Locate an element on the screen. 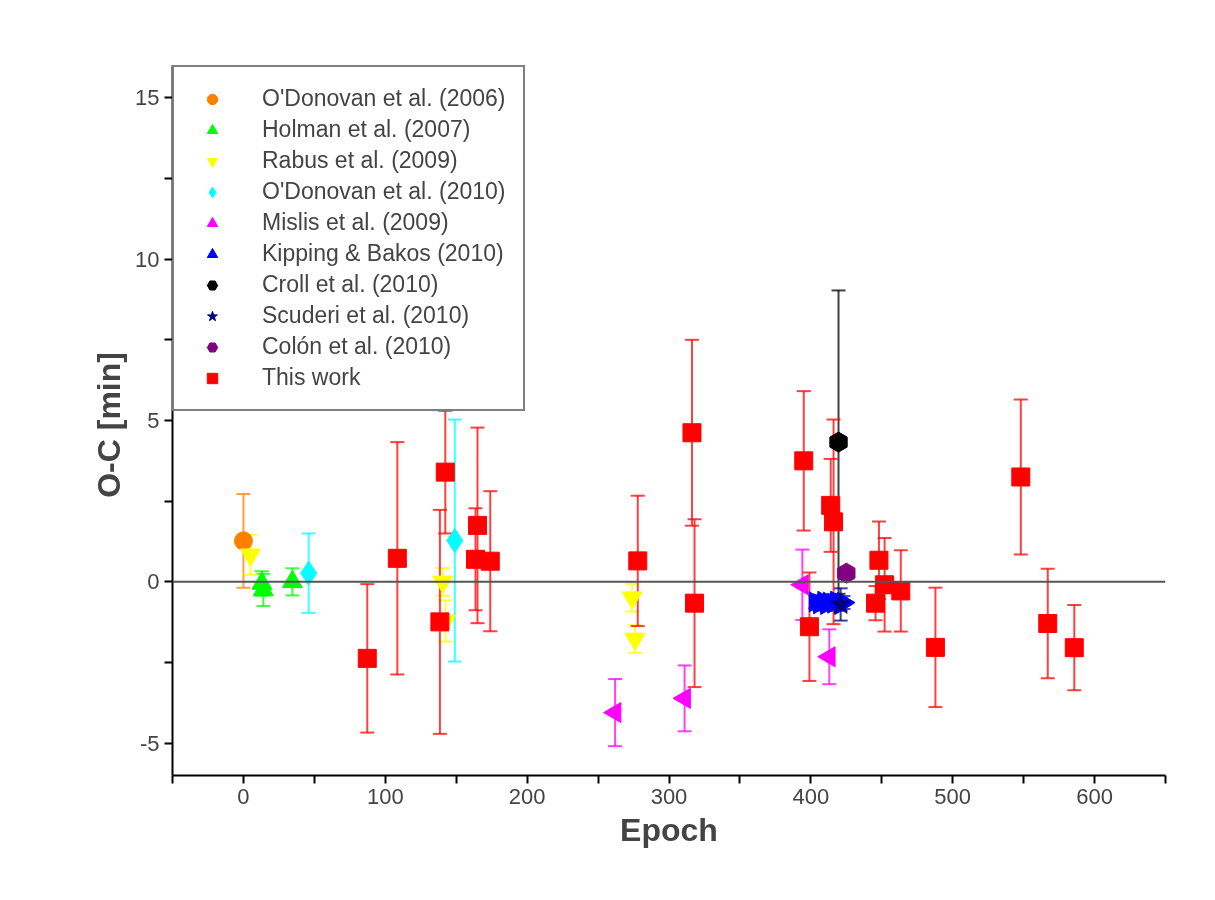  x-axis-title: Epoch is located at coordinates (669, 829).